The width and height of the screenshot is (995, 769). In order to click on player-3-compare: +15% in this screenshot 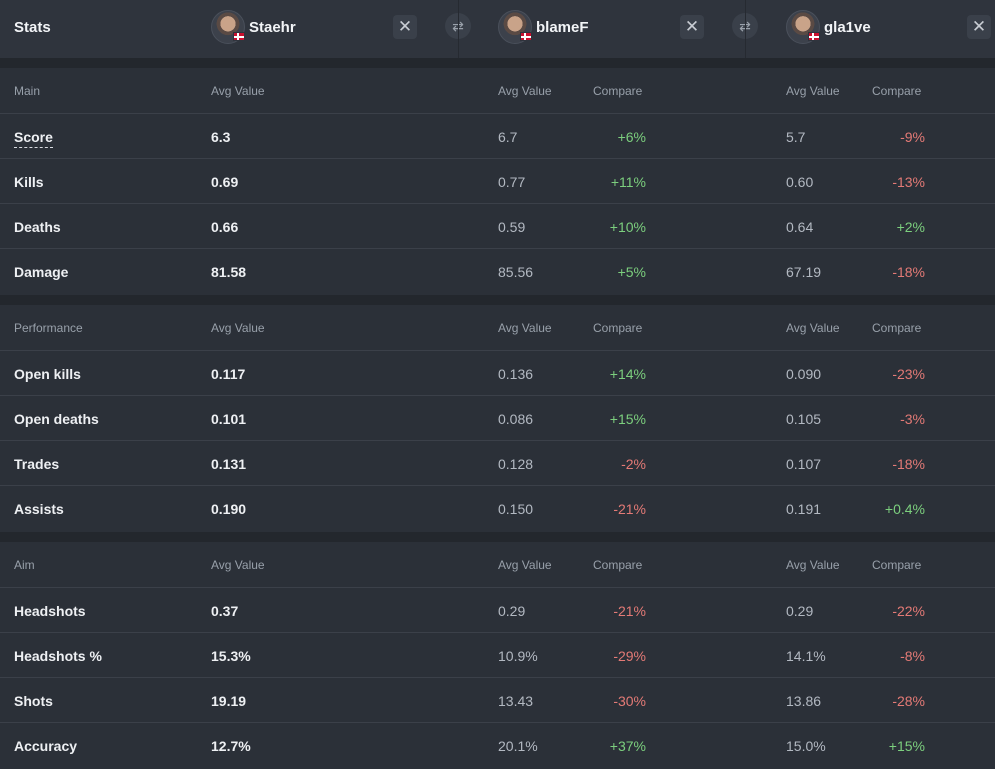, I will do `click(906, 746)`.